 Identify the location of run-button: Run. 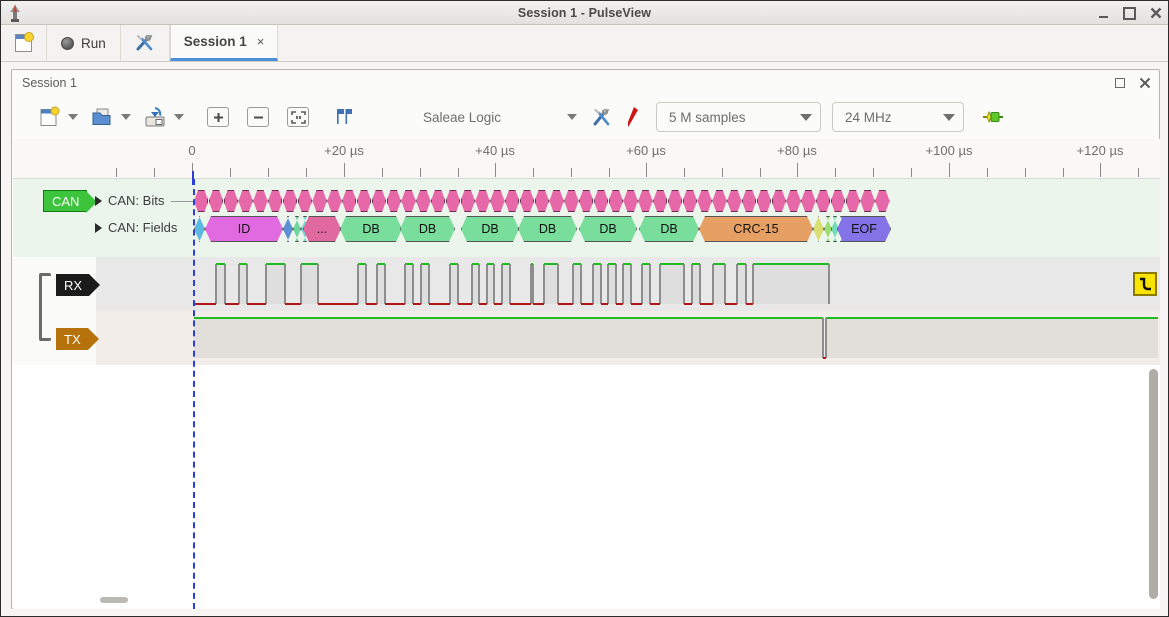
(84, 43).